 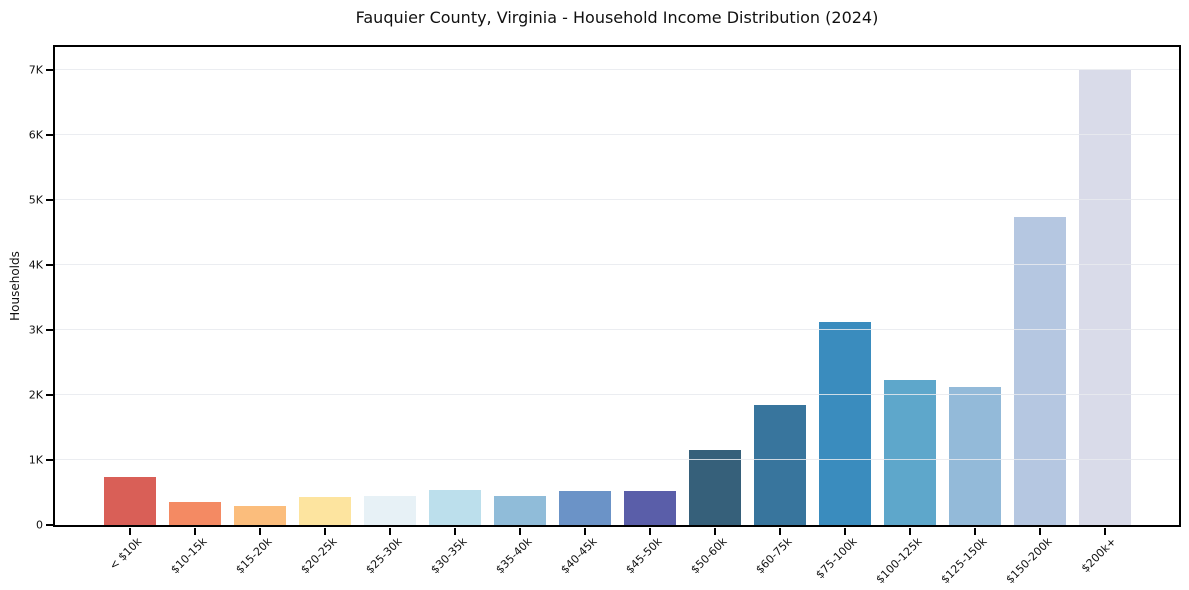 I want to click on x-tick-label: $75-100k, so click(x=836, y=558).